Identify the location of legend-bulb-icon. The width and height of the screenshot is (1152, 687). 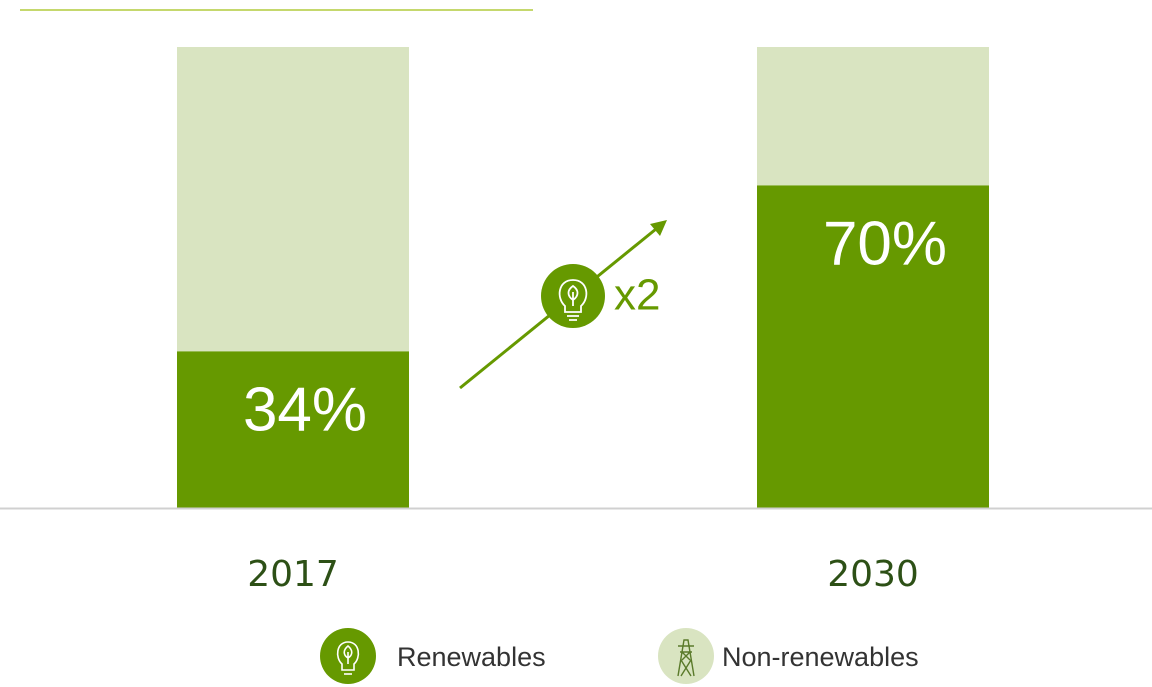
(348, 658).